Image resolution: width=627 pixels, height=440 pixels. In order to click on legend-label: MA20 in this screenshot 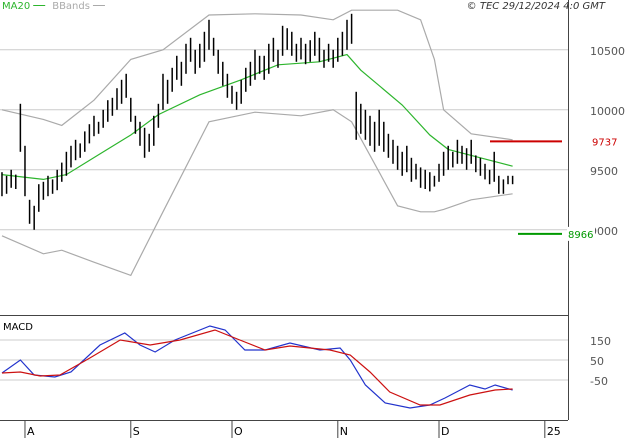, I will do `click(16, 6)`.